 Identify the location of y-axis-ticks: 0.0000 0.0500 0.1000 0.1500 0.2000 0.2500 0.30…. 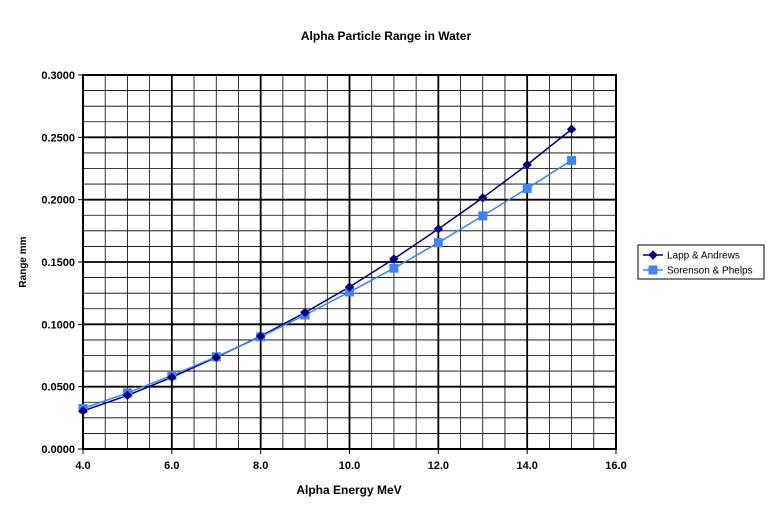
(62, 263).